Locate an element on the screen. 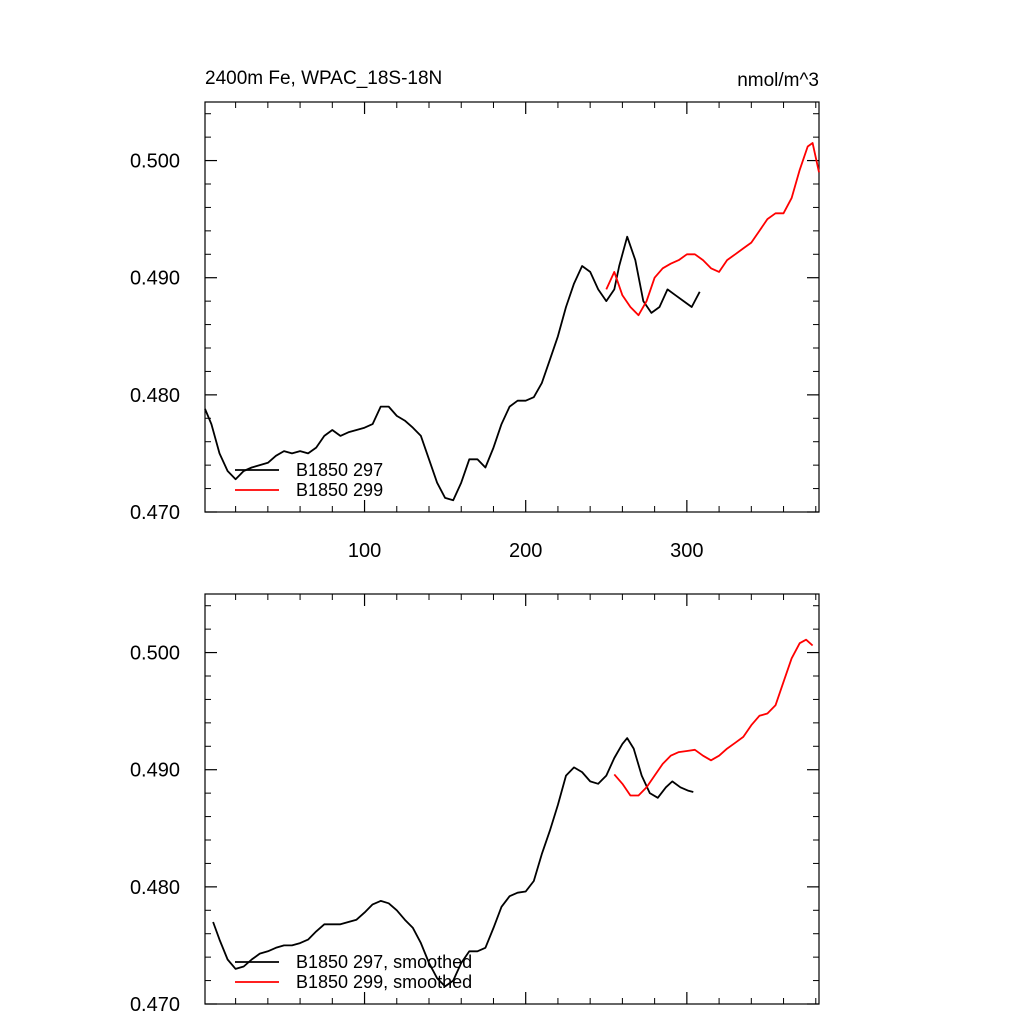  x-tick-label: 300 is located at coordinates (686, 551).